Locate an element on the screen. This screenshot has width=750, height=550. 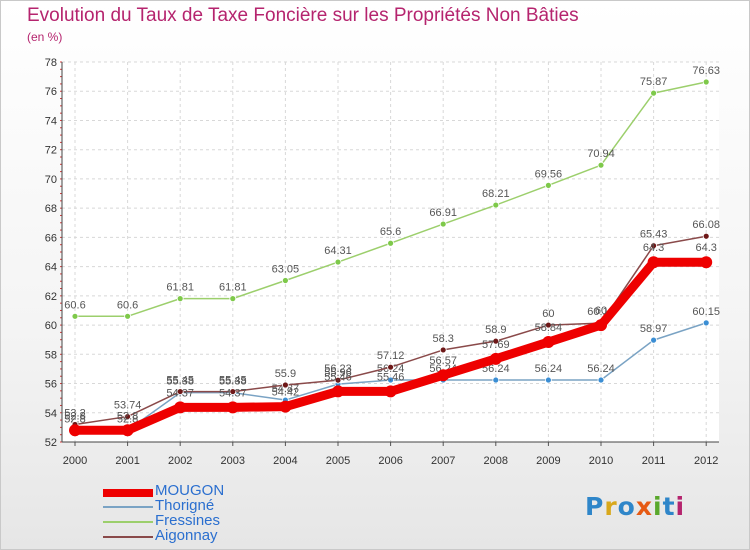
logo-letter: P is located at coordinates (595, 506).